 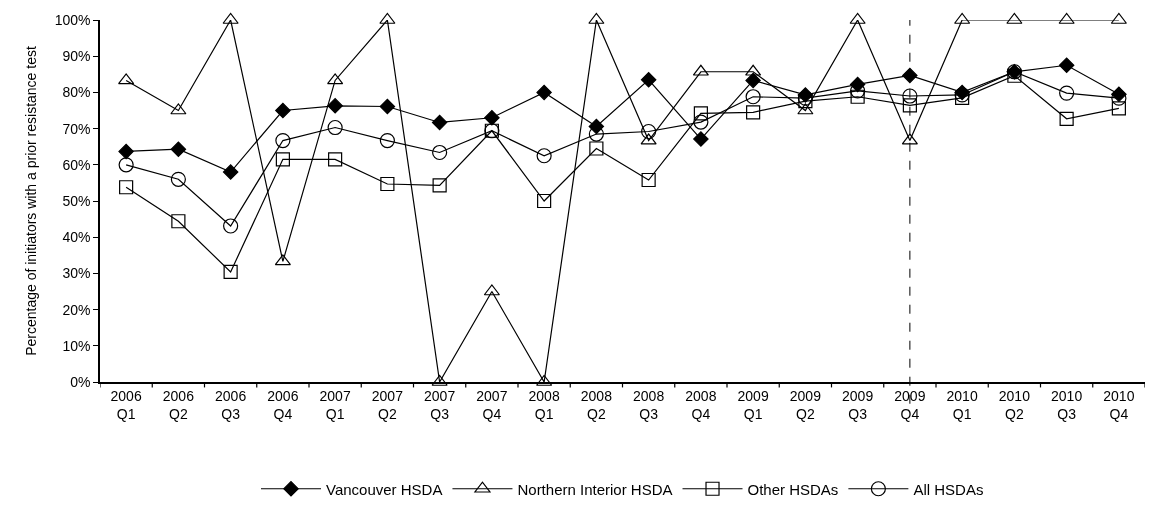 I want to click on legend-label: Northern Interior HSDA, so click(x=595, y=489).